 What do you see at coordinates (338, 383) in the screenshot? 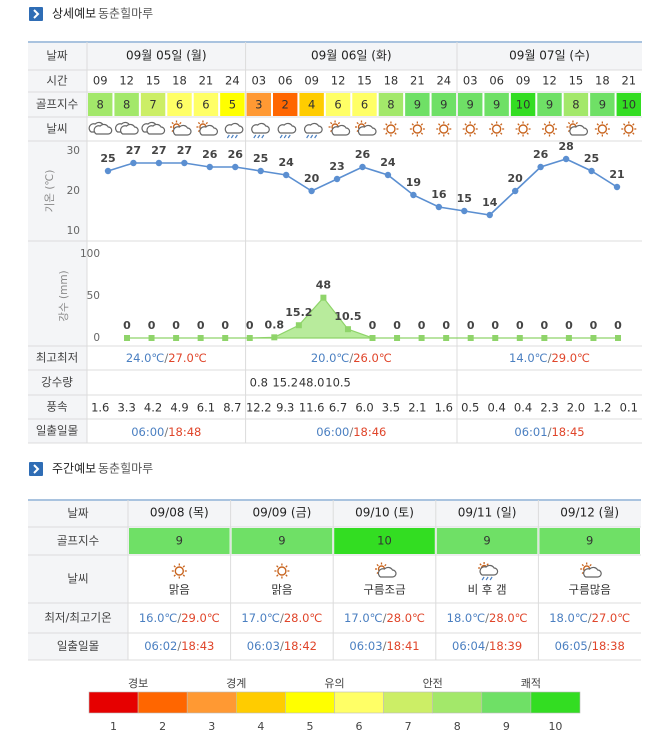
I see `rain-amount: 10.5` at bounding box center [338, 383].